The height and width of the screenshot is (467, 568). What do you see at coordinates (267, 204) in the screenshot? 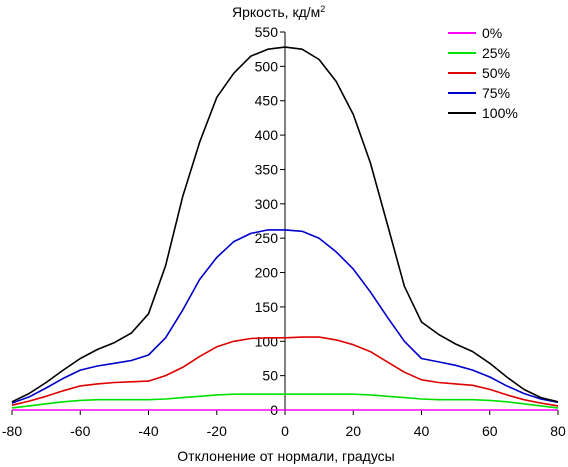
I see `y-tick-label: 300` at bounding box center [267, 204].